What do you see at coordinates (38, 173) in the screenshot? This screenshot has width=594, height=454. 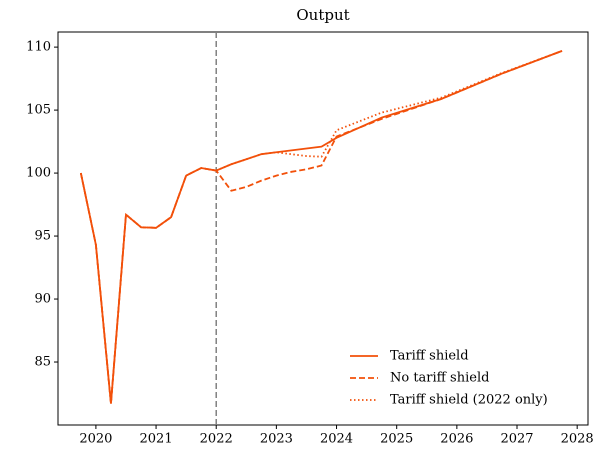 I see `y-tick-label: 100` at bounding box center [38, 173].